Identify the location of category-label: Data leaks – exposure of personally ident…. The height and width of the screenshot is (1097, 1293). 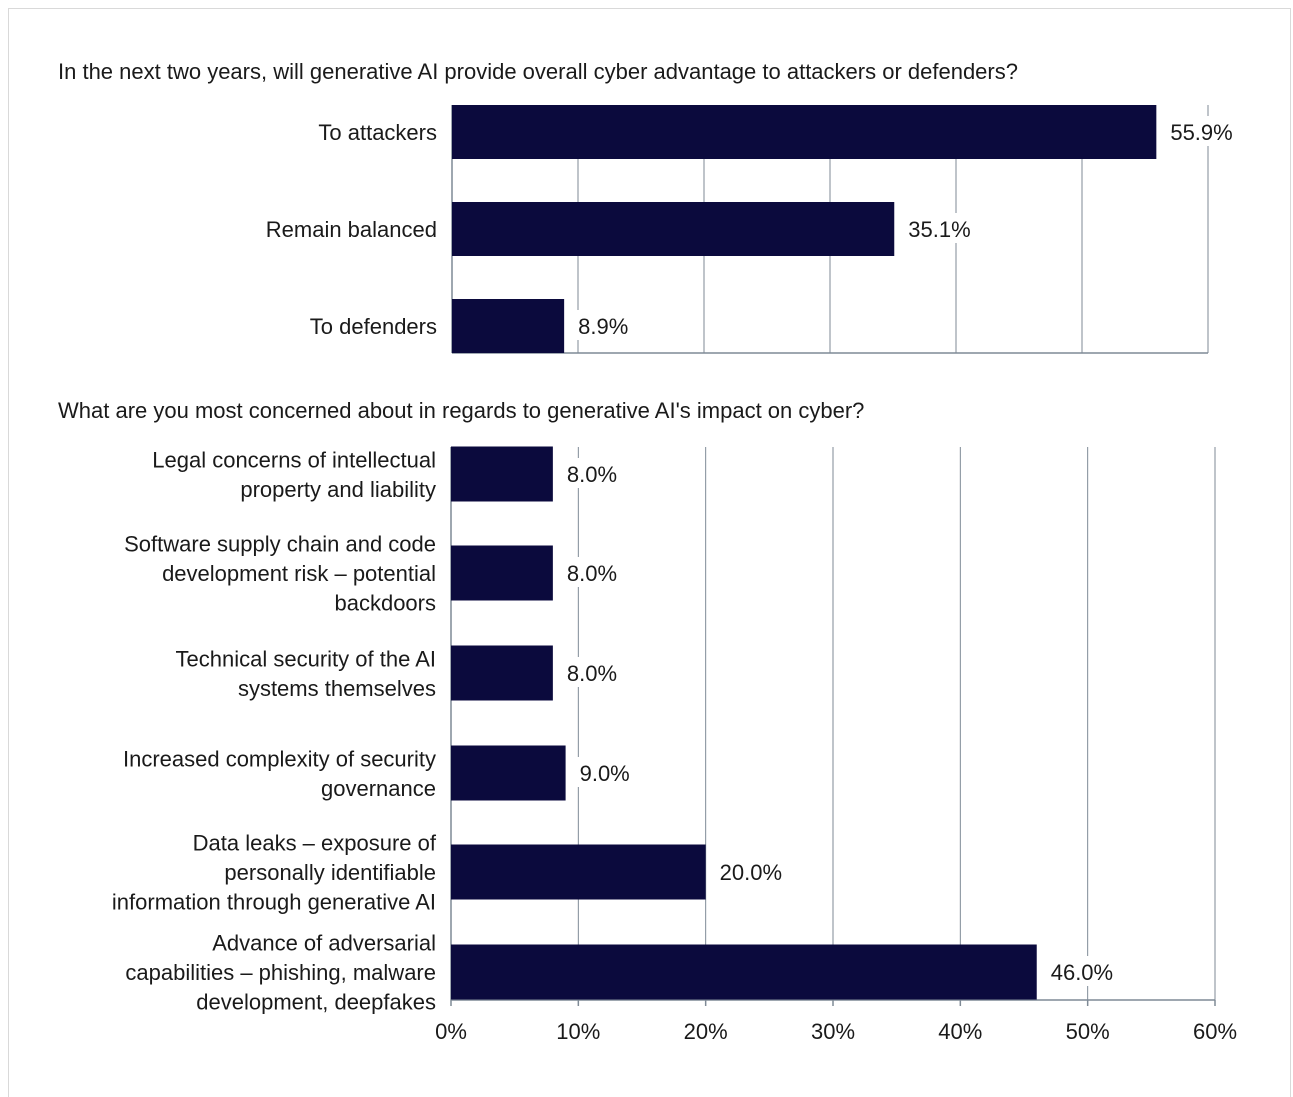
(274, 873).